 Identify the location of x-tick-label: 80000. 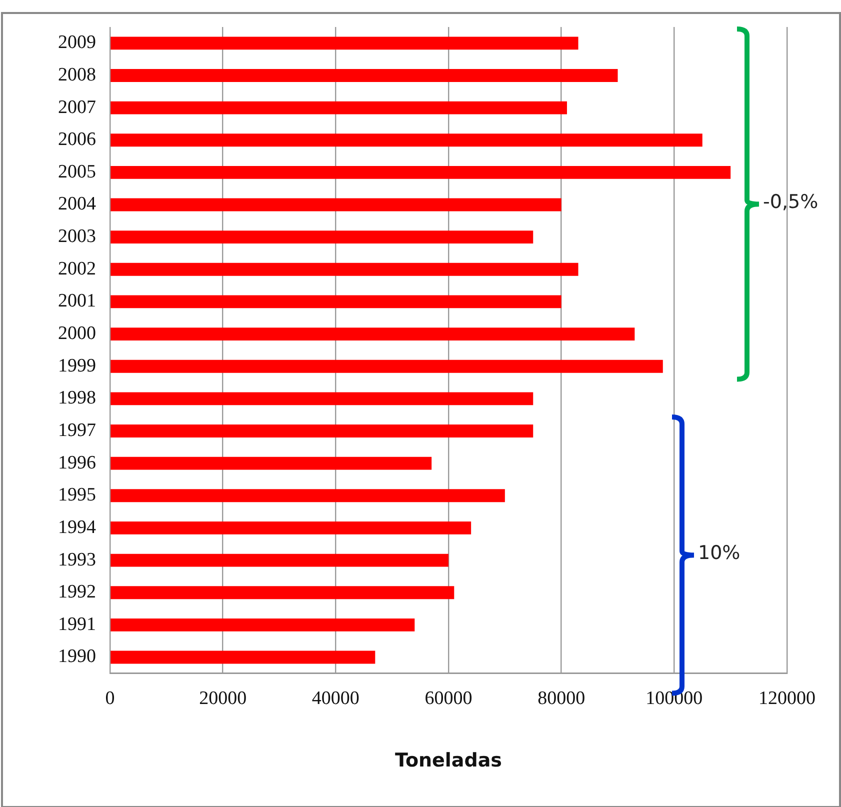
(562, 698).